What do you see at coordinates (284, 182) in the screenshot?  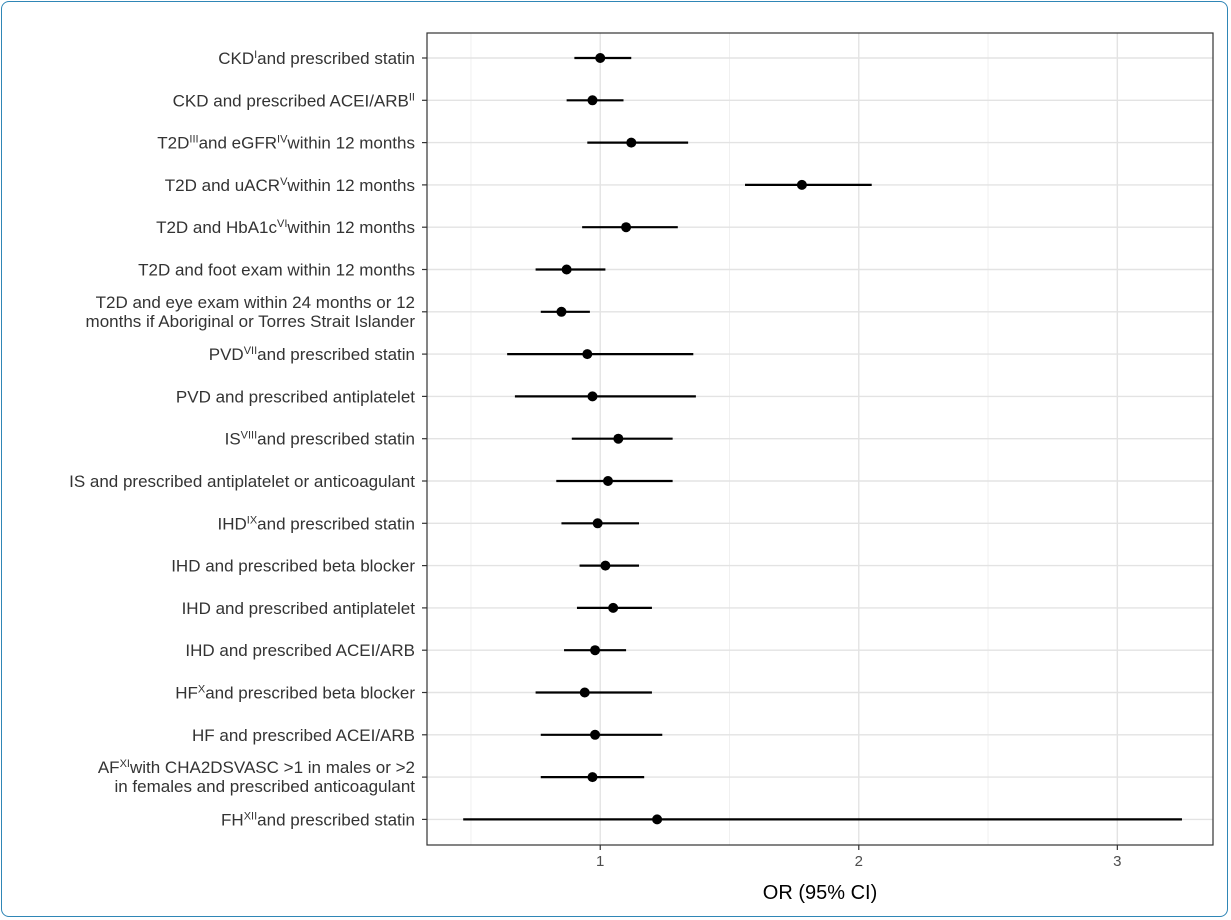 I see `row-label-superscript: V` at bounding box center [284, 182].